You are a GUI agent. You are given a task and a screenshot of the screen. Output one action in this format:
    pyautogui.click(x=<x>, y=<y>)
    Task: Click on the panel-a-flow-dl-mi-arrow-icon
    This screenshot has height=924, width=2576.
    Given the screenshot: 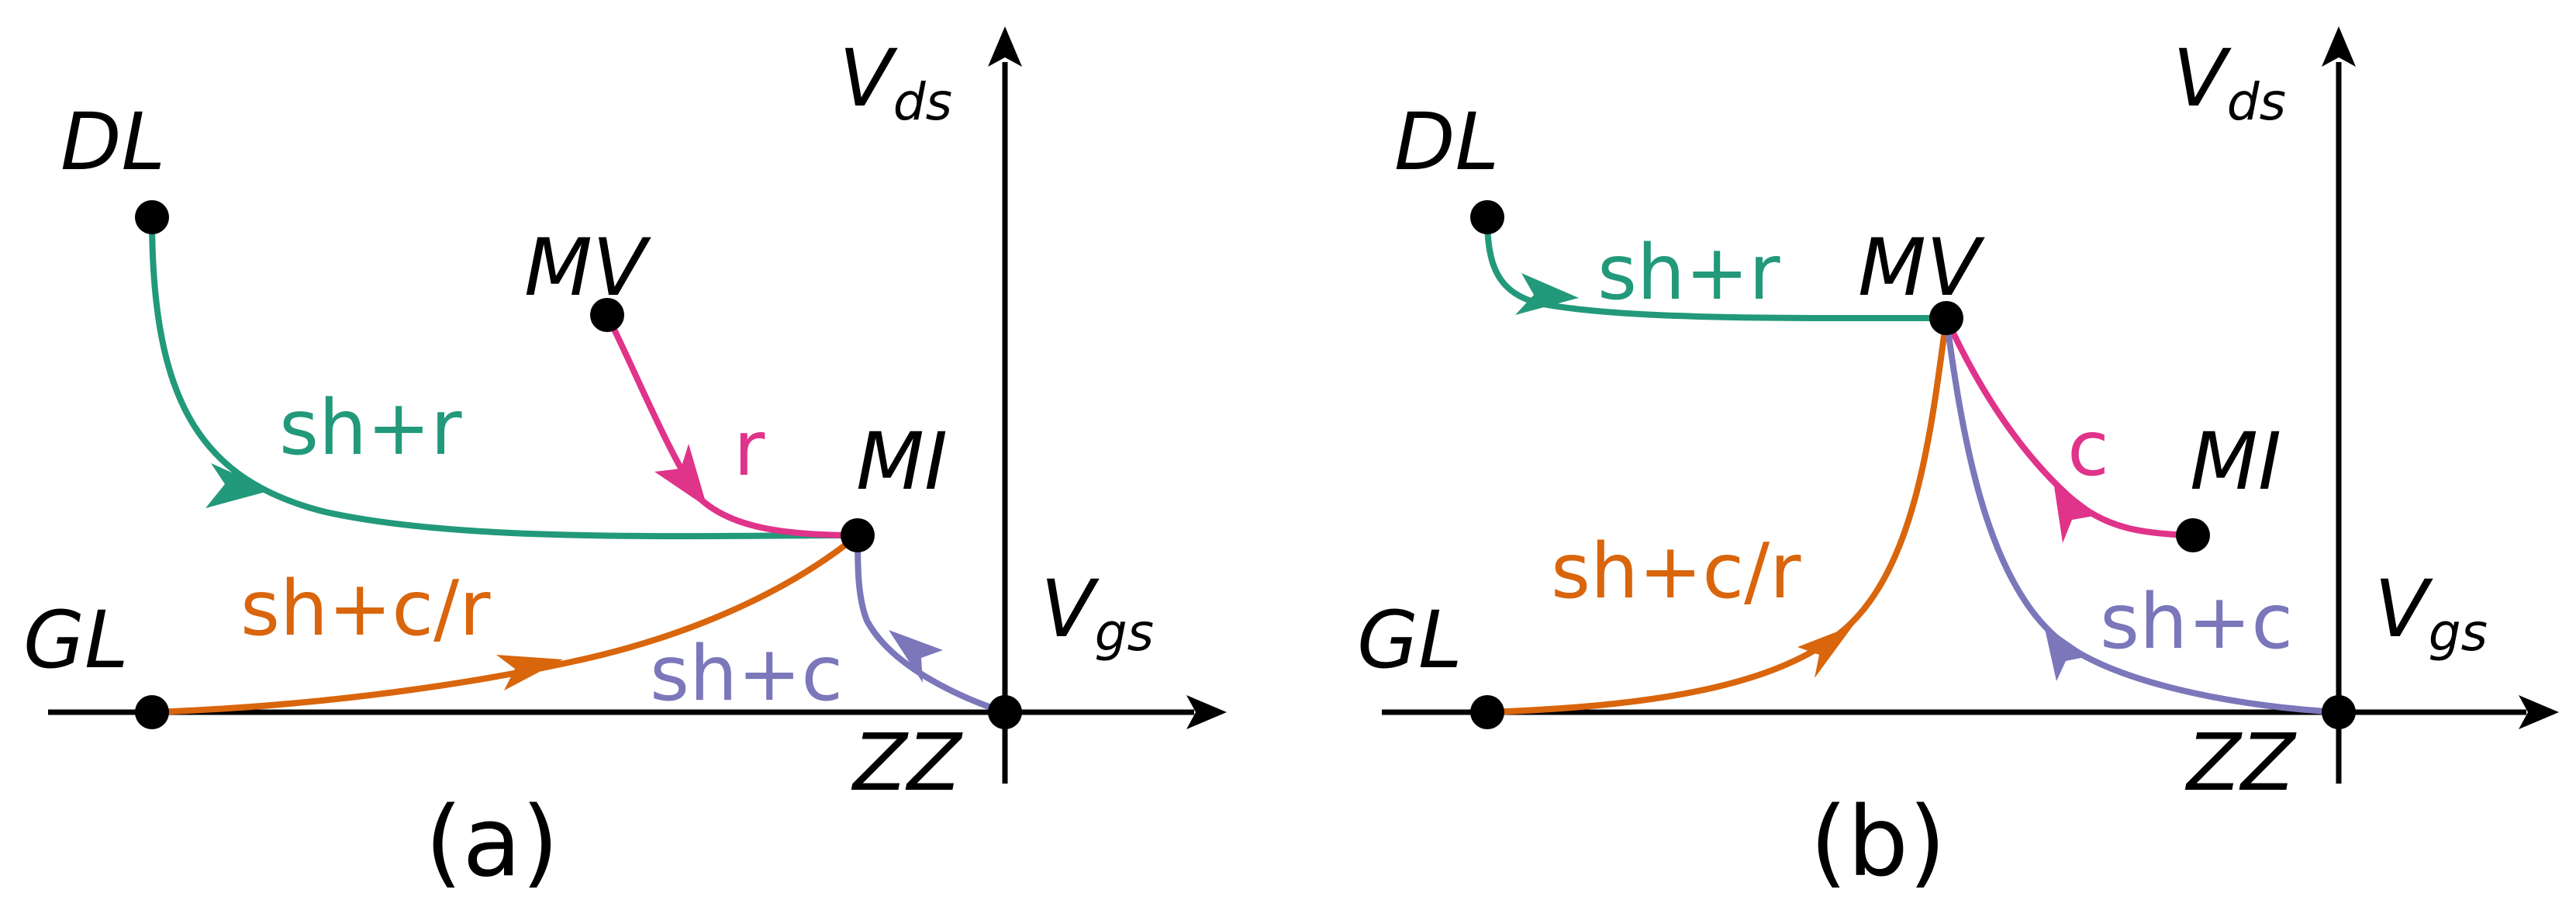 What is the action you would take?
    pyautogui.click(x=238, y=485)
    